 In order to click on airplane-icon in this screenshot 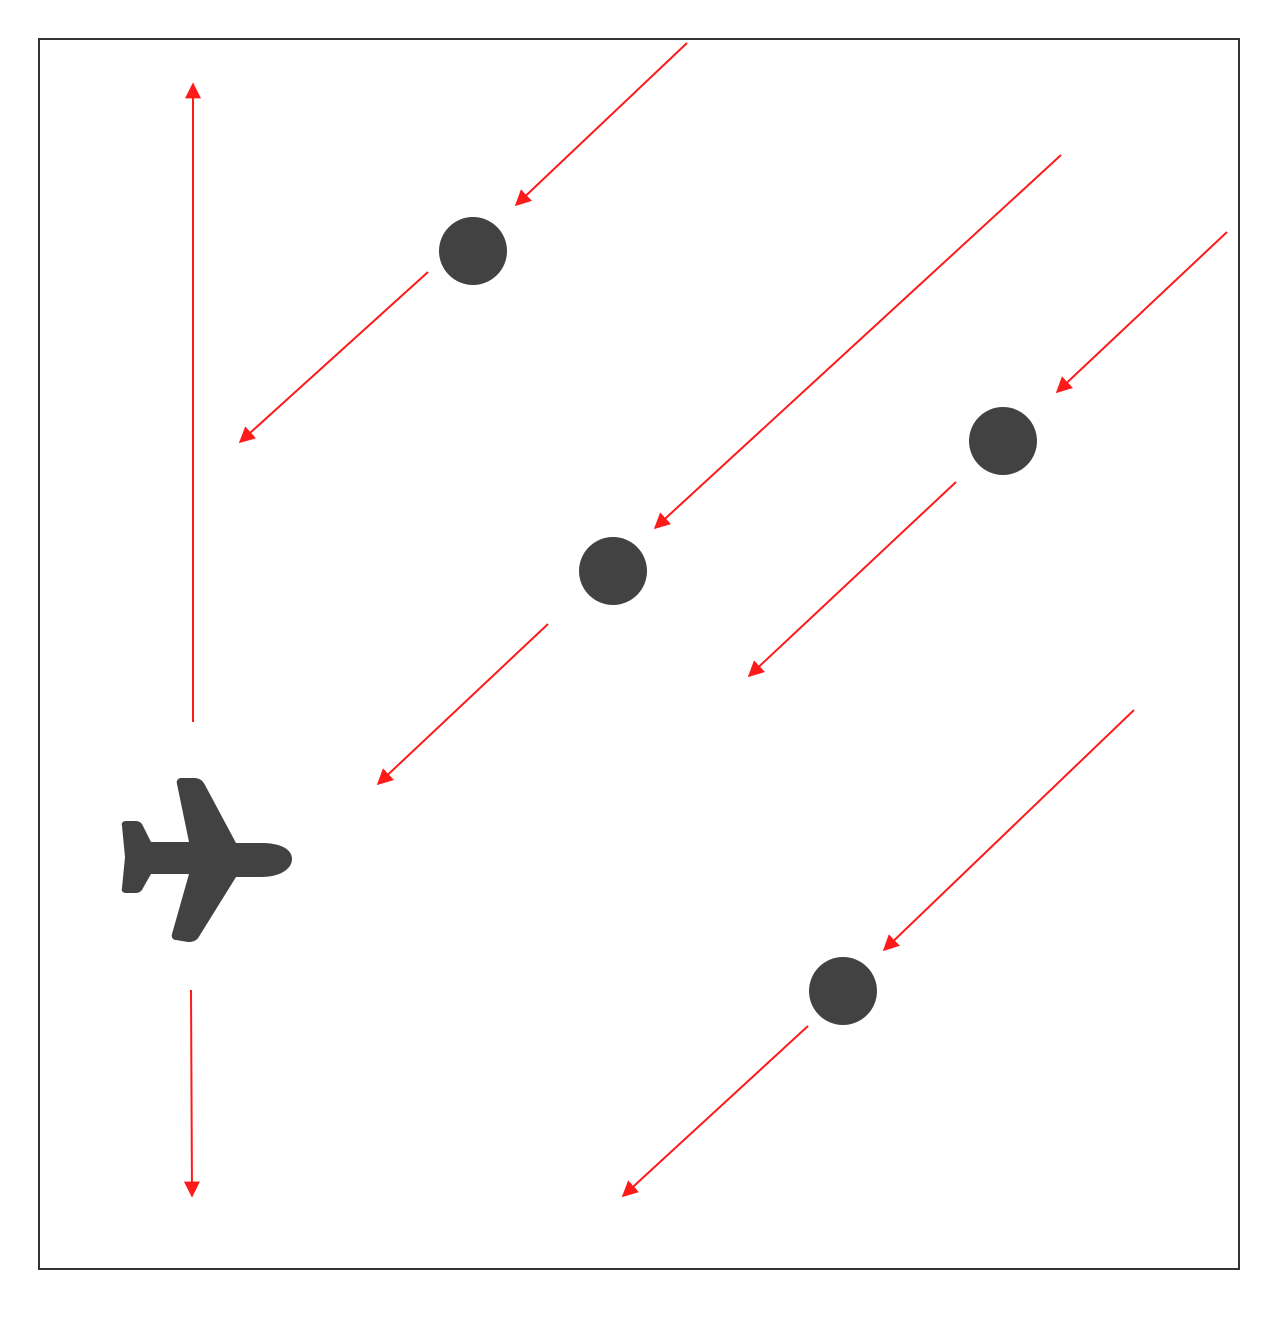, I will do `click(206, 860)`.